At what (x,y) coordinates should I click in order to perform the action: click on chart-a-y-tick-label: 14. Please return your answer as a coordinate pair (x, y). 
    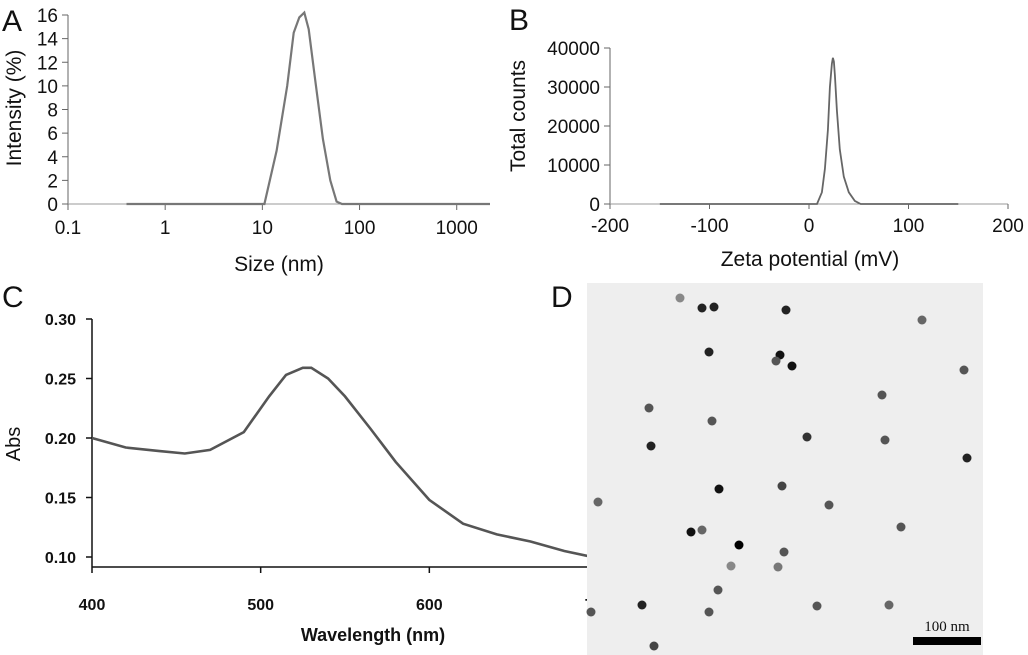
    Looking at the image, I should click on (48, 40).